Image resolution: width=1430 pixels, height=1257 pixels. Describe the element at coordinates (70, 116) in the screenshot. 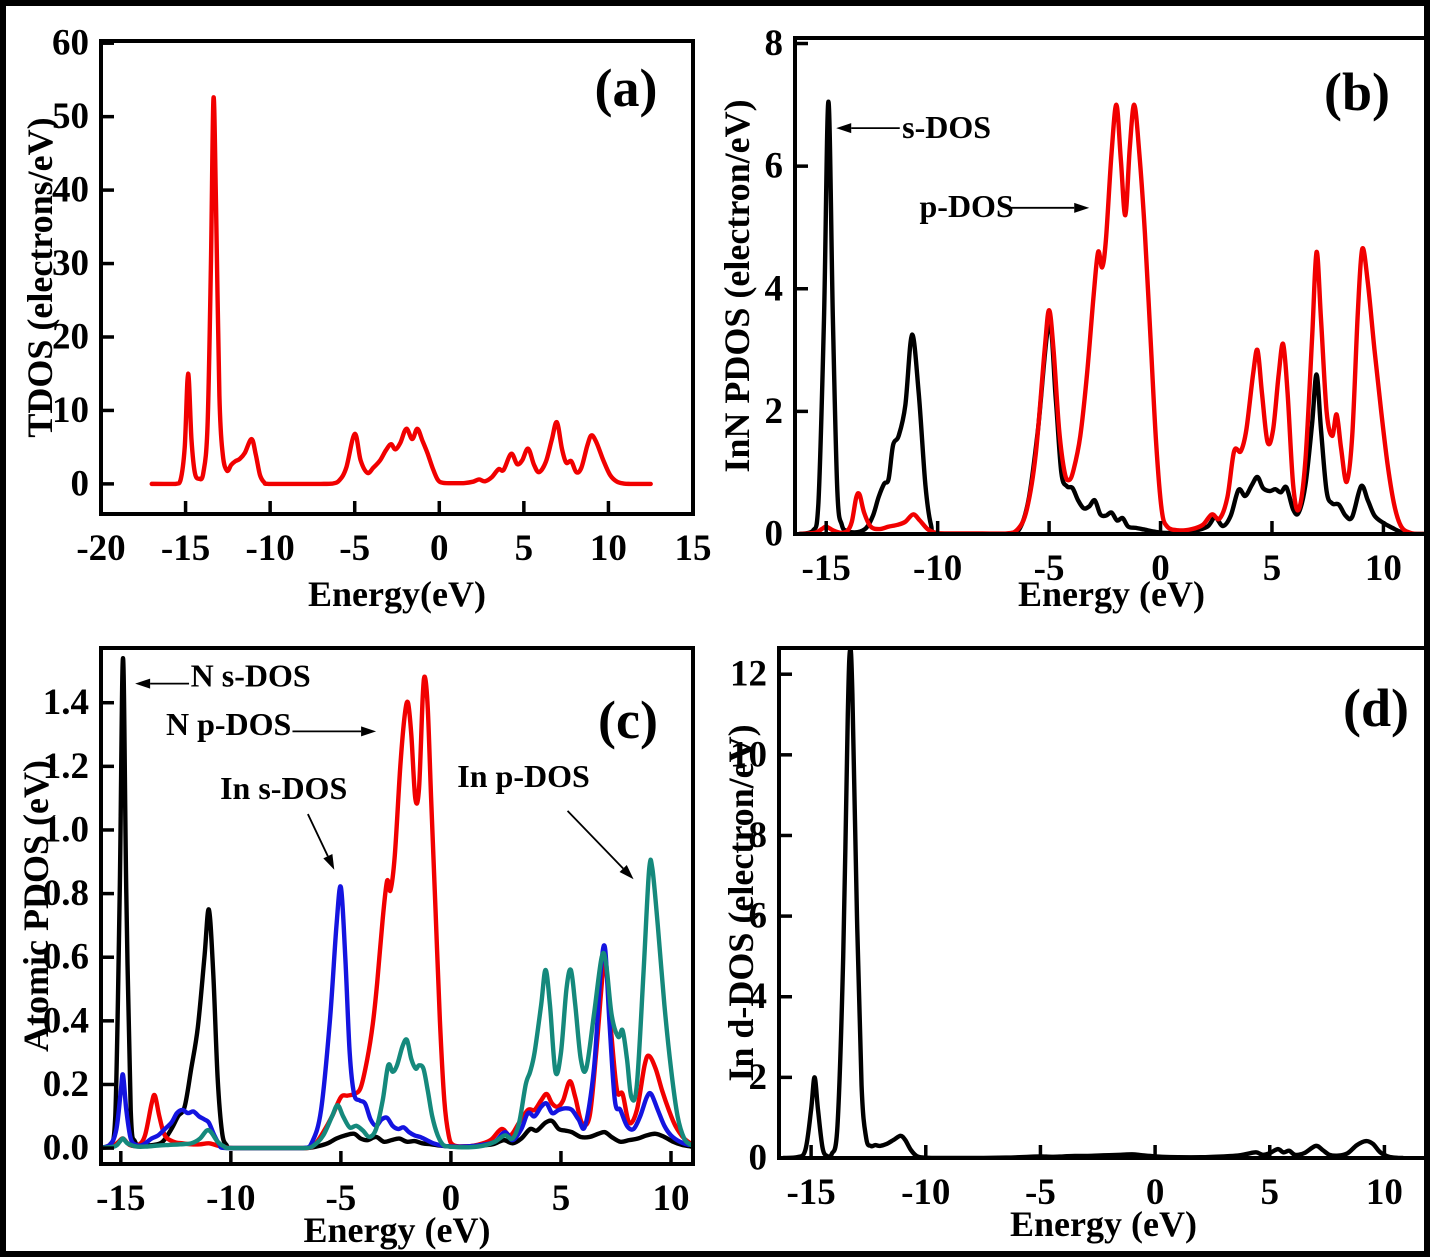

I see `y-tick-label: 50` at that location.